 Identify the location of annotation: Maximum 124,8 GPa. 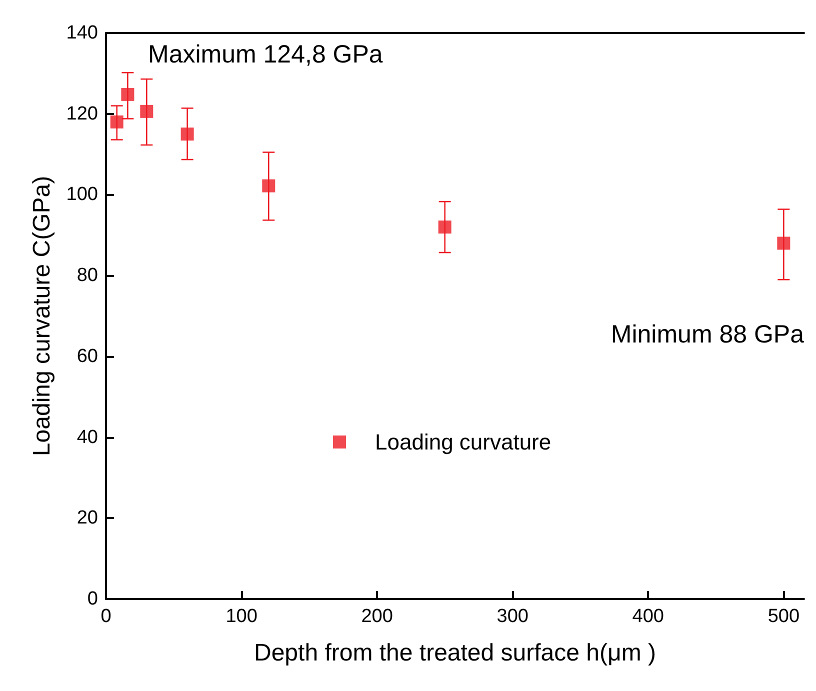
(265, 54).